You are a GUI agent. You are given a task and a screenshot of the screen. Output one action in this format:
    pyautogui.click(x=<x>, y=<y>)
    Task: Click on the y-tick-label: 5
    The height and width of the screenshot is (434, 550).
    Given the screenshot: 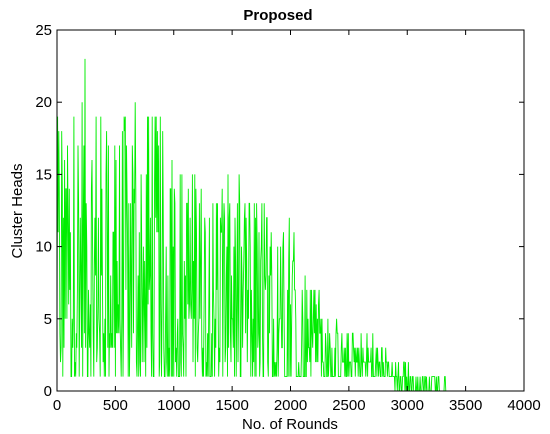 What is the action you would take?
    pyautogui.click(x=48, y=319)
    